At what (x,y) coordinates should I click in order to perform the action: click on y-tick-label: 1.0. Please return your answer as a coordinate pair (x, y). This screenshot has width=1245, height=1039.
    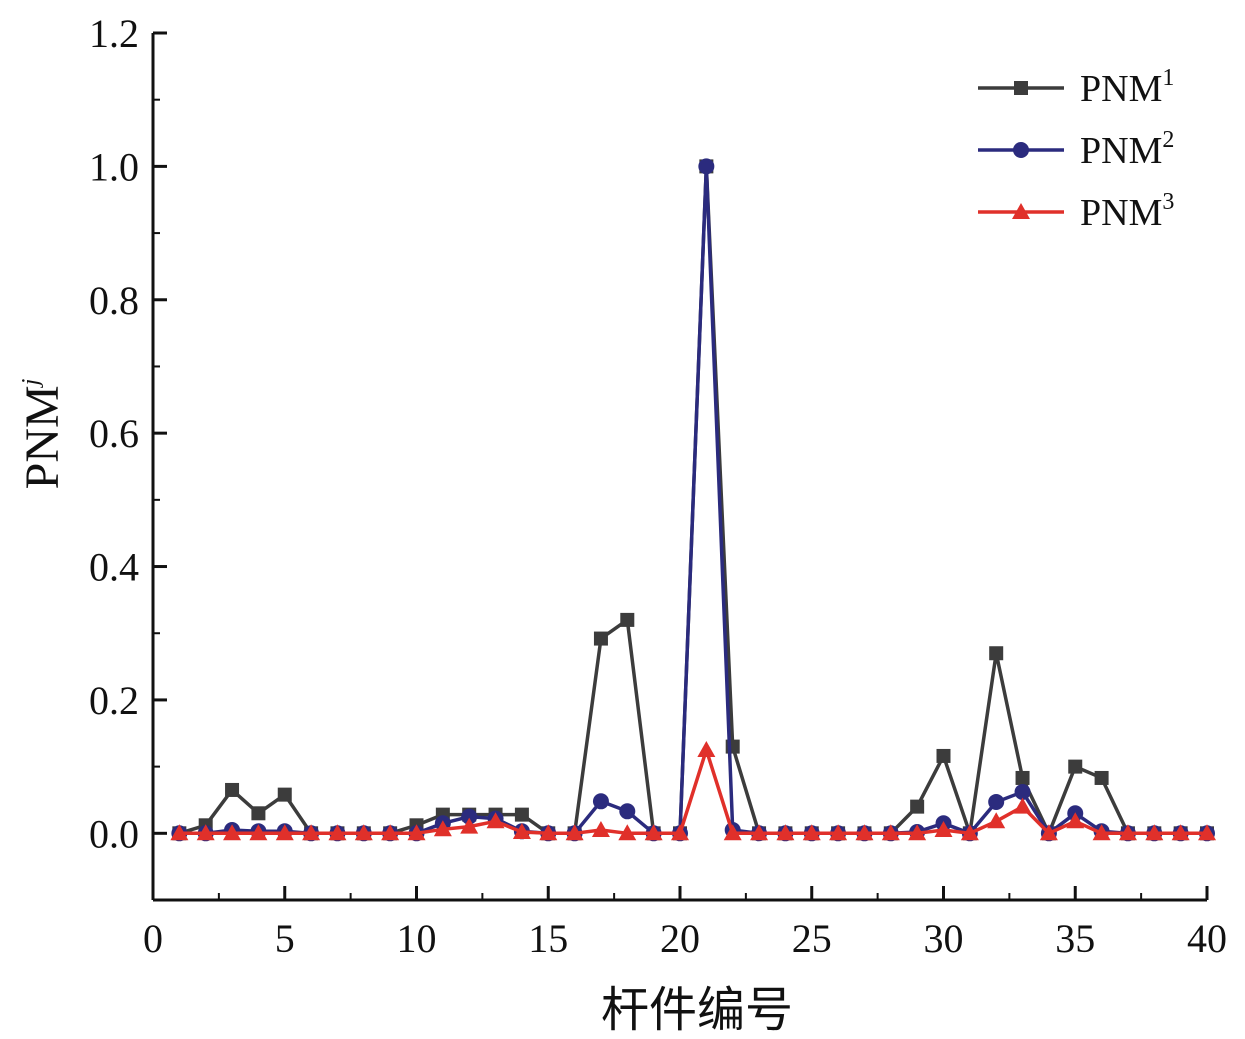
    Looking at the image, I should click on (114, 166).